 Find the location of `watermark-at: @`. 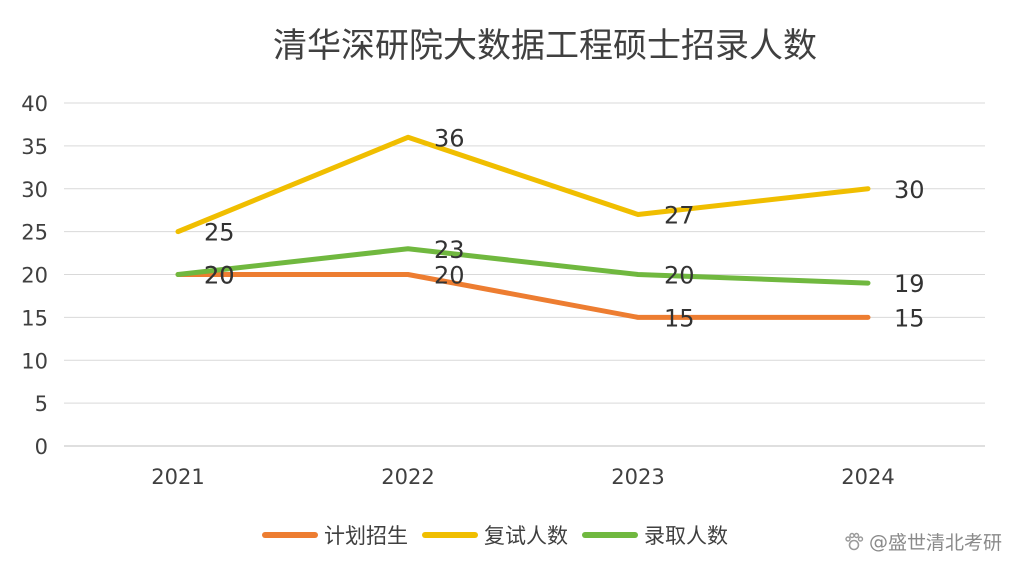

watermark-at: @ is located at coordinates (878, 541).